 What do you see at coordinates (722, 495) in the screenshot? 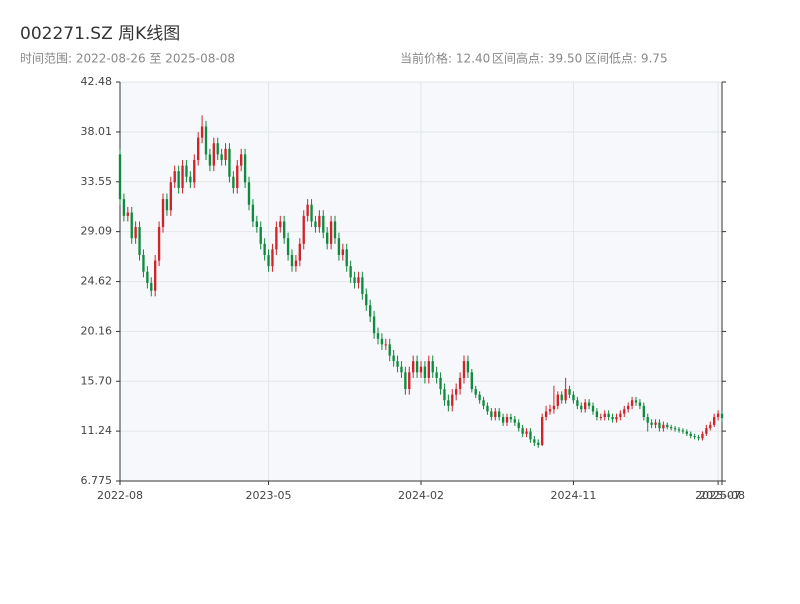
I see `x-tick-label: 2025-08` at bounding box center [722, 495].